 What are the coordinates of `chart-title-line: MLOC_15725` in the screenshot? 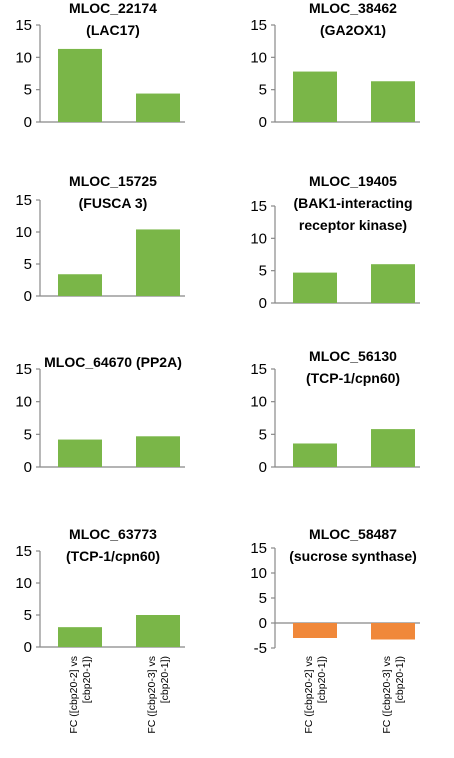 It's located at (113, 181).